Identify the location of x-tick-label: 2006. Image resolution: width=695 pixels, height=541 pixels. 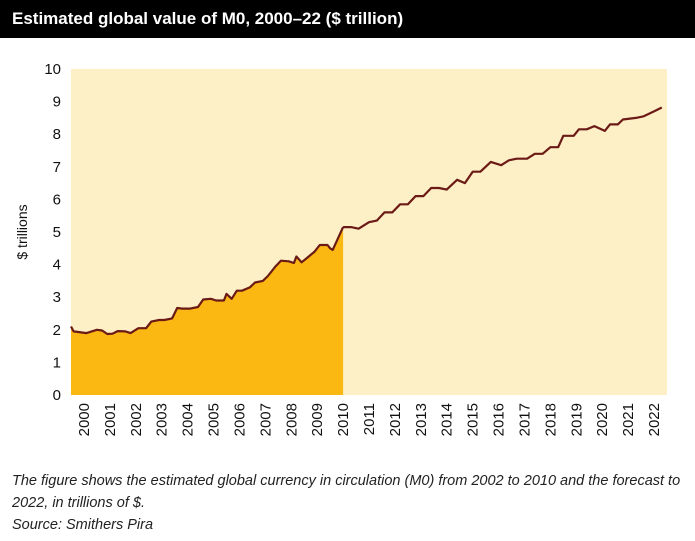
(239, 419).